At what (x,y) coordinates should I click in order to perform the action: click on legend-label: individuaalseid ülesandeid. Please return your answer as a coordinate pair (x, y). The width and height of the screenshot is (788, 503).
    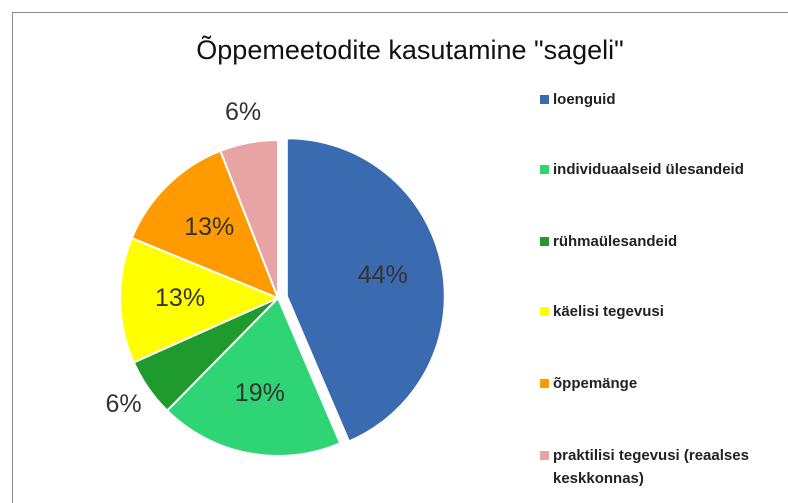
    Looking at the image, I should click on (648, 169).